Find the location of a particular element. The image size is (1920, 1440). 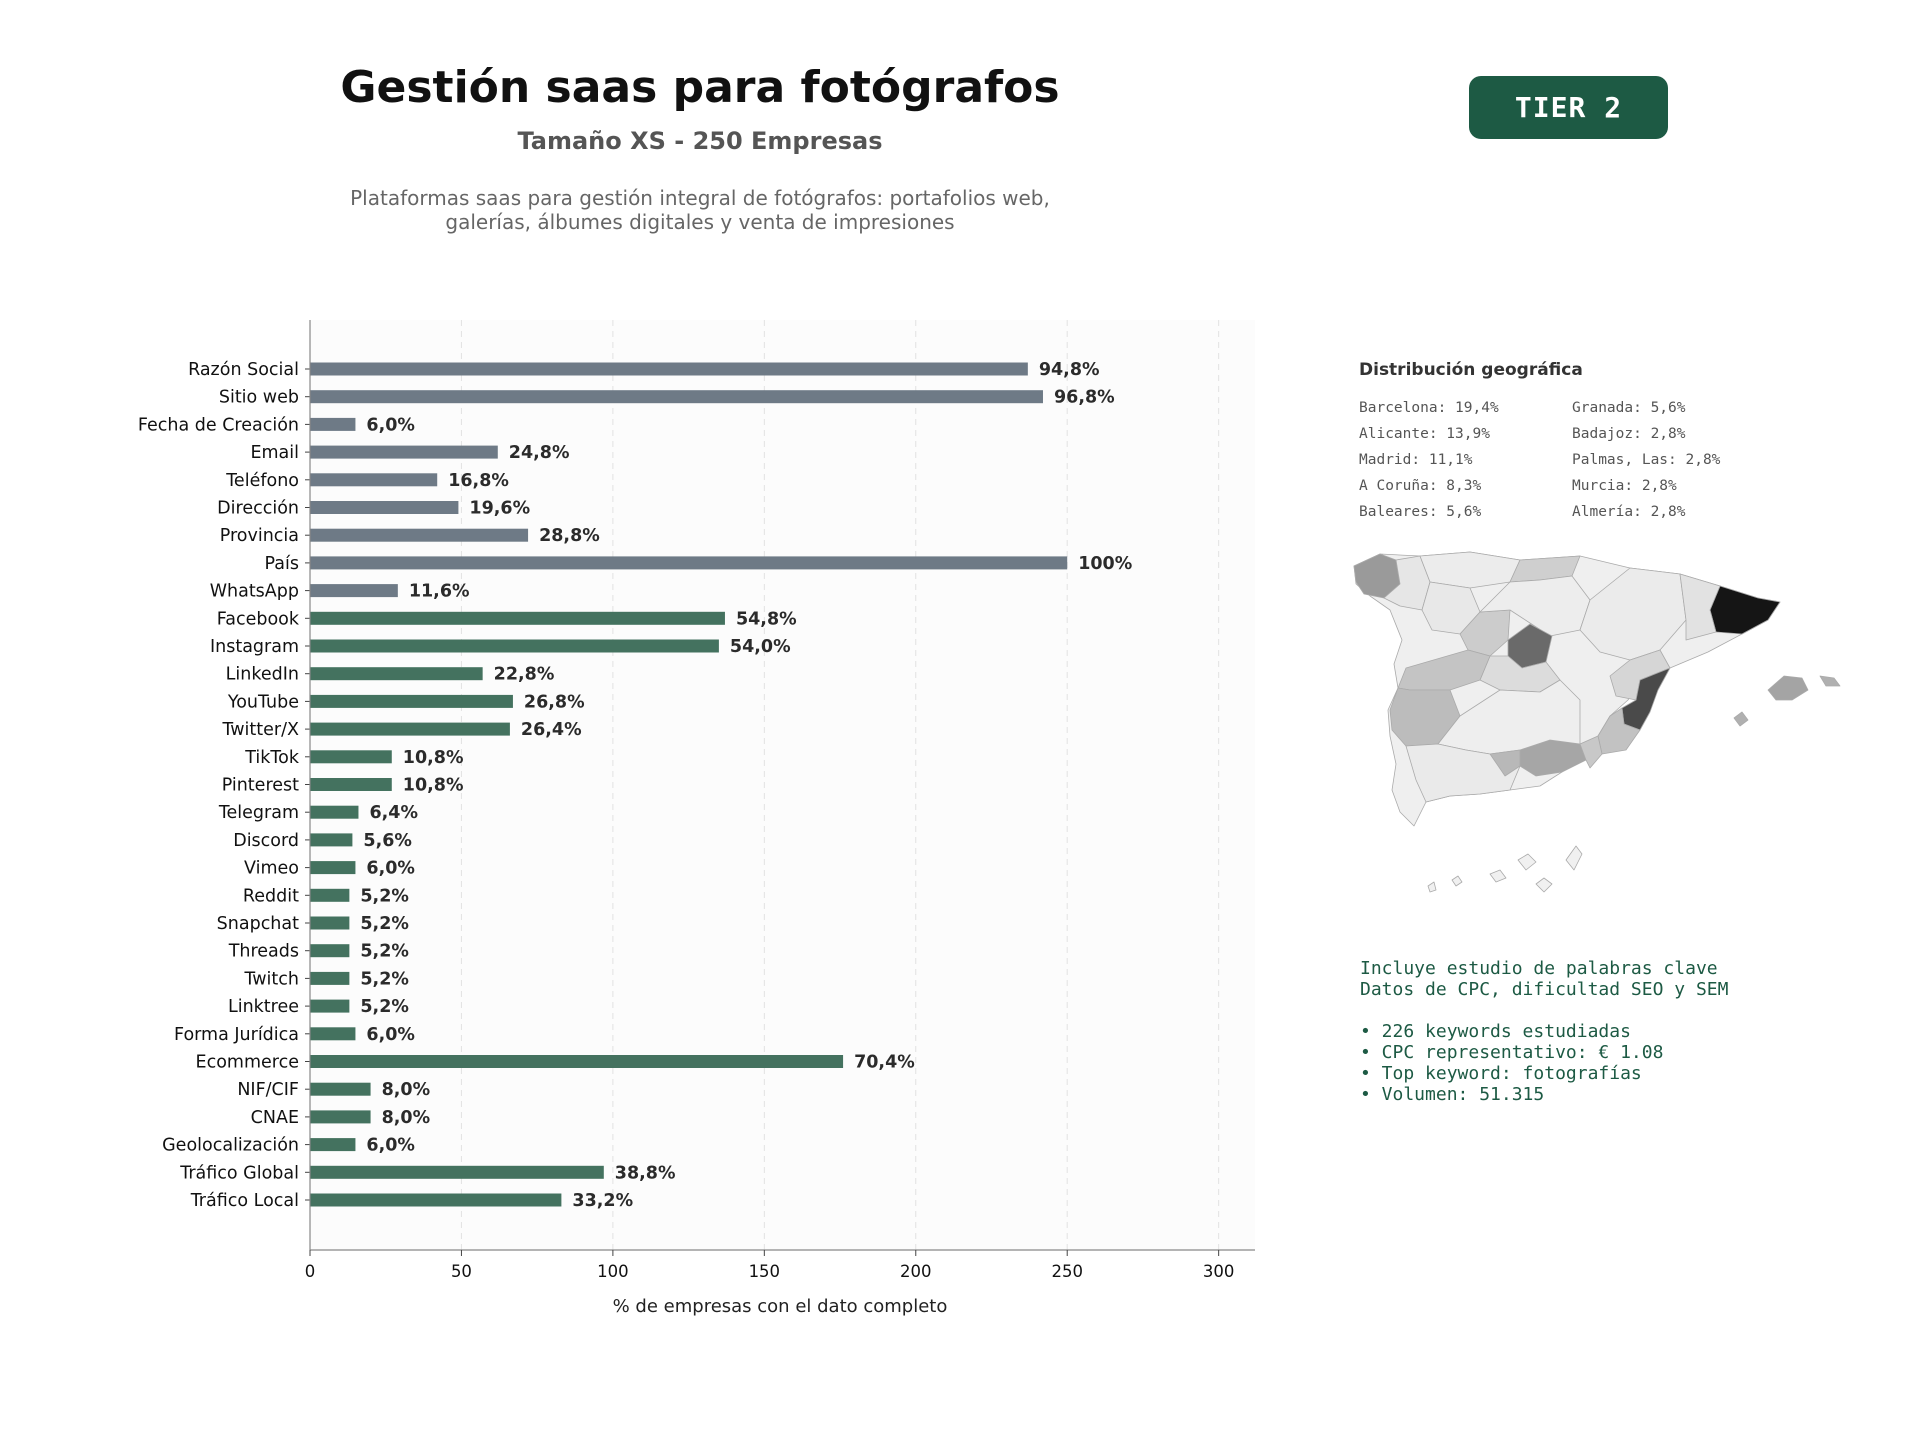

keywords-spacer is located at coordinates (1620, 1010).